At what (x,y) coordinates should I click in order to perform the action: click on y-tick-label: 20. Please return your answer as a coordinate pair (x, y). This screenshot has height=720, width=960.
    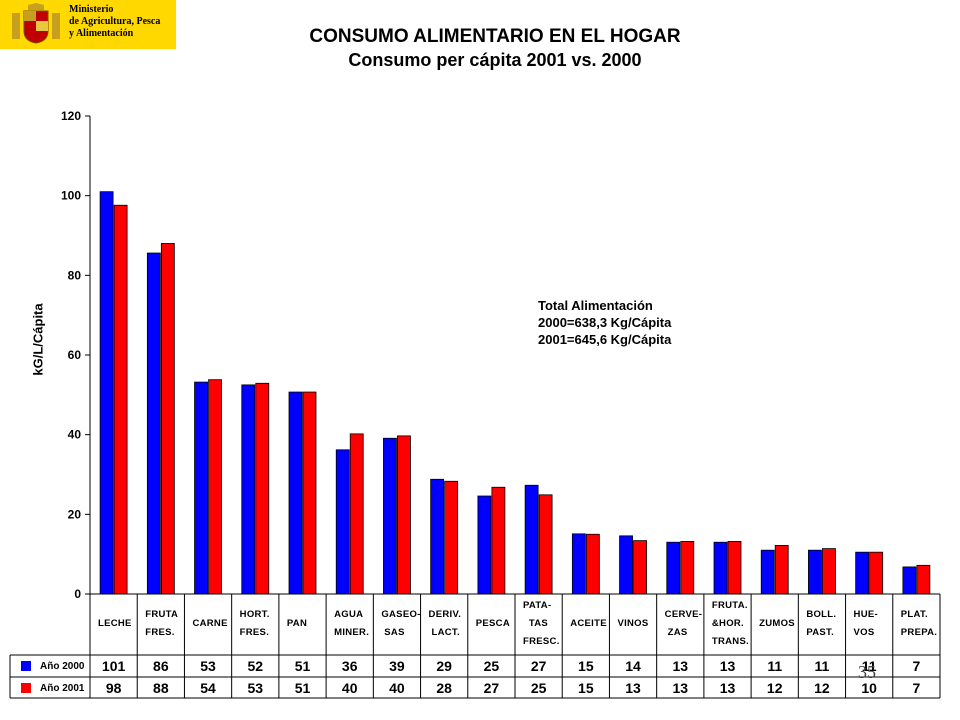
    Looking at the image, I should click on (75, 514).